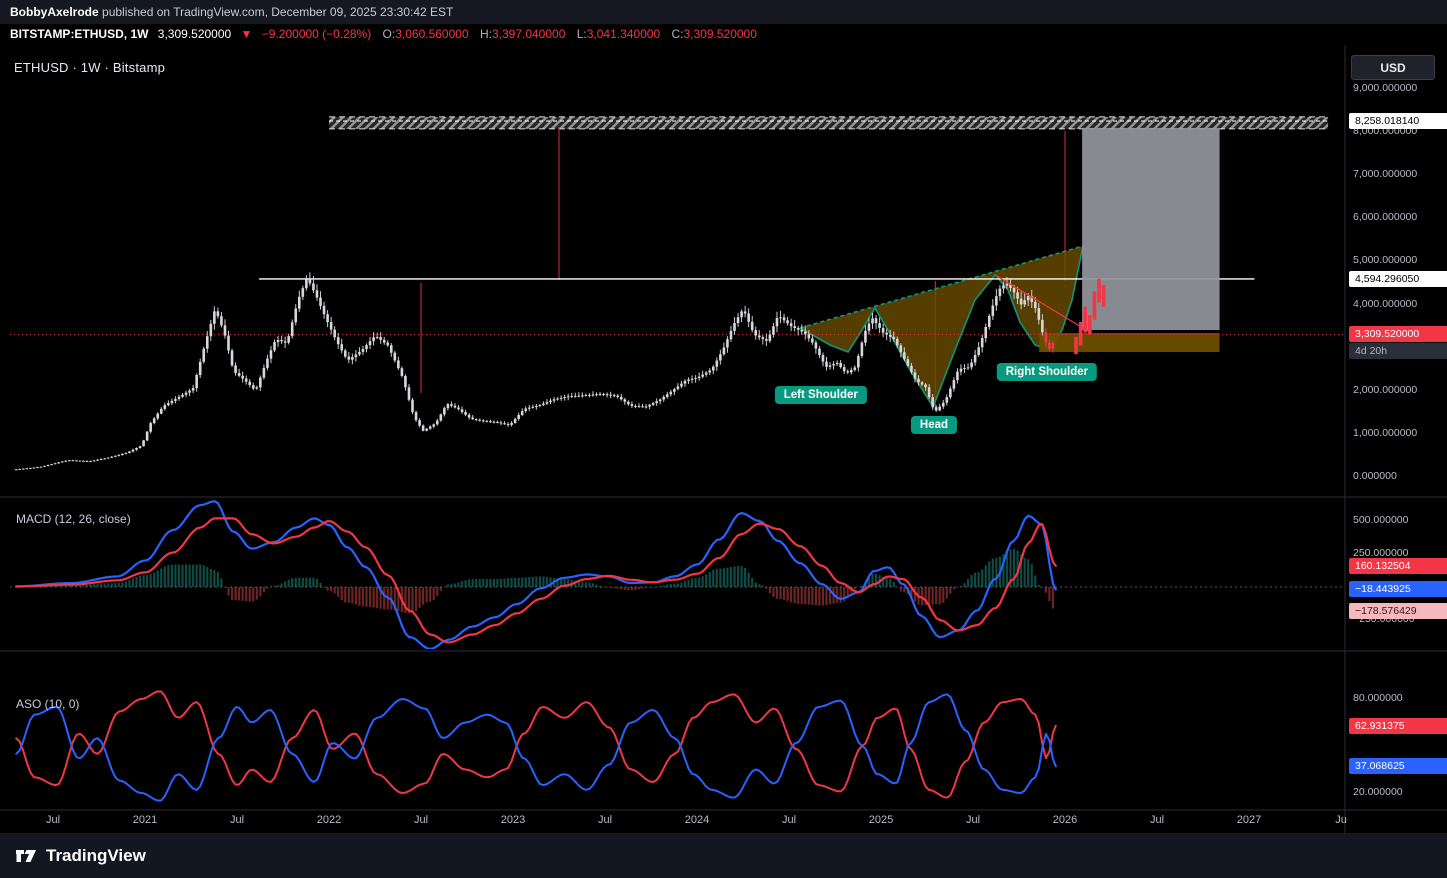 The width and height of the screenshot is (1447, 878). What do you see at coordinates (536, 580) in the screenshot?
I see `macd-signal-line` at bounding box center [536, 580].